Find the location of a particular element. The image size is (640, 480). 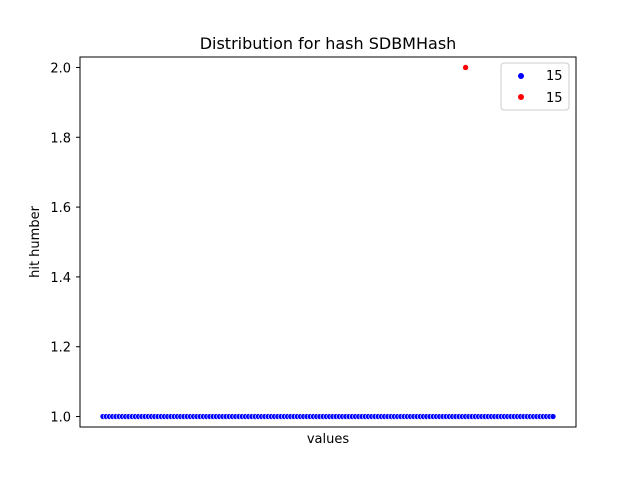

y-tick-label: 1.8 is located at coordinates (60, 138).